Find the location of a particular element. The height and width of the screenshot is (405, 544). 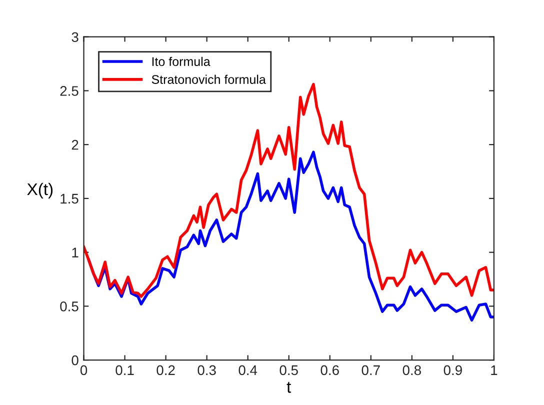

x-tick-label: 0.5 is located at coordinates (289, 370).